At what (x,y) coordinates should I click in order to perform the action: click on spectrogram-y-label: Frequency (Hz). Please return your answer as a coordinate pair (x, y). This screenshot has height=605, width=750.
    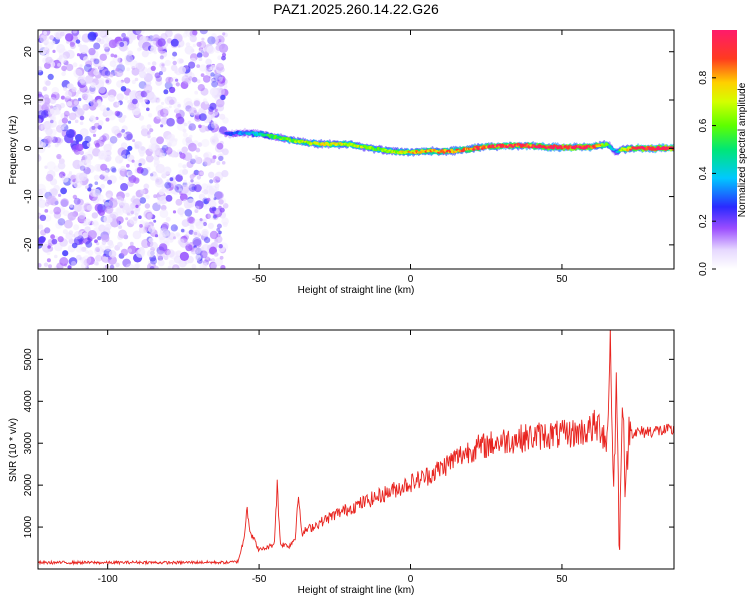
    Looking at the image, I should click on (13, 150).